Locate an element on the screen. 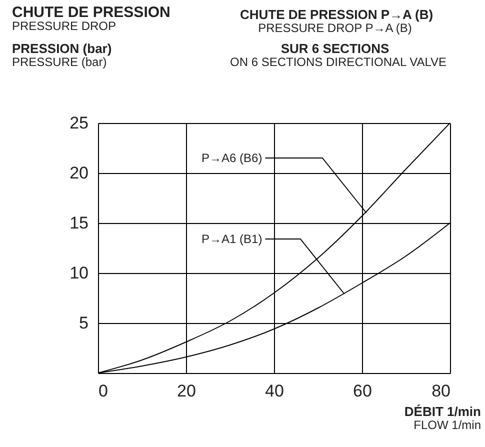 This screenshot has height=447, width=485. text: CHUTE DE PRESSION P→A (B) PRESSURE DROP P→A (B) is located at coordinates (337, 21).